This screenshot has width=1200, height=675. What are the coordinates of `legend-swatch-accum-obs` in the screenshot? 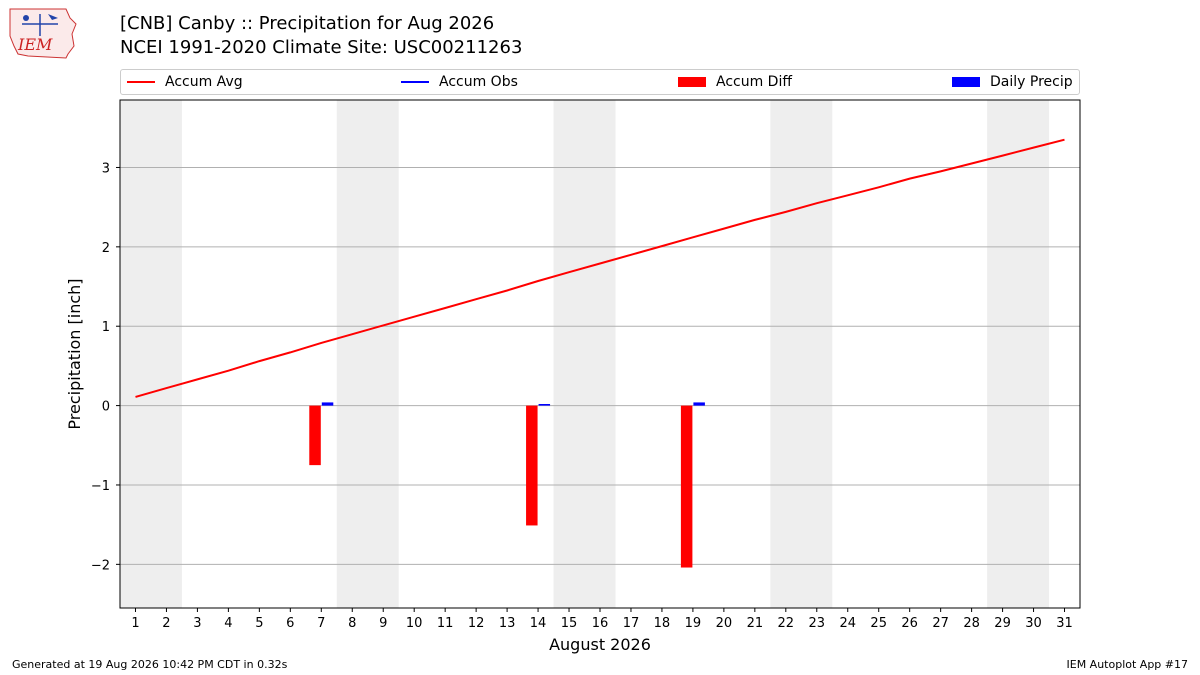 It's located at (415, 82).